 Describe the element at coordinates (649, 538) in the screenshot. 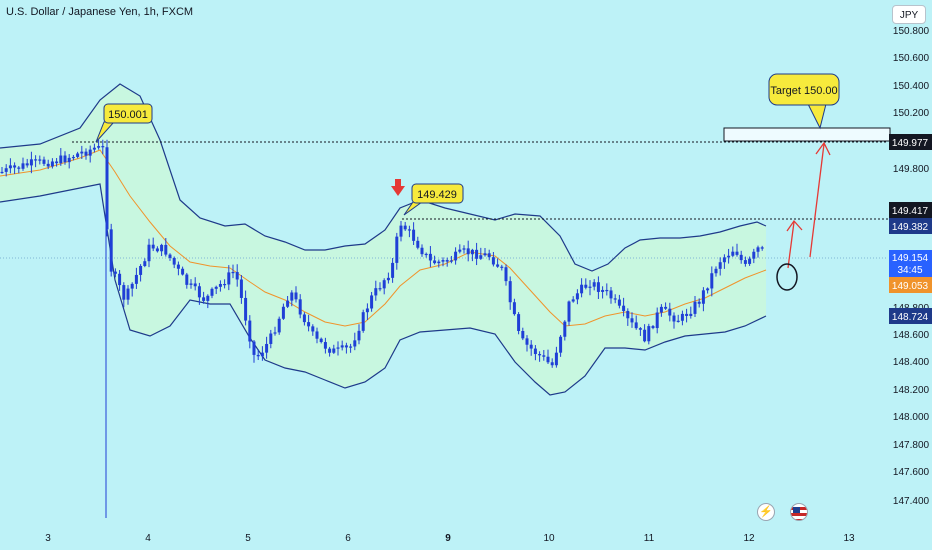

I see `time-tick-6: 11` at that location.